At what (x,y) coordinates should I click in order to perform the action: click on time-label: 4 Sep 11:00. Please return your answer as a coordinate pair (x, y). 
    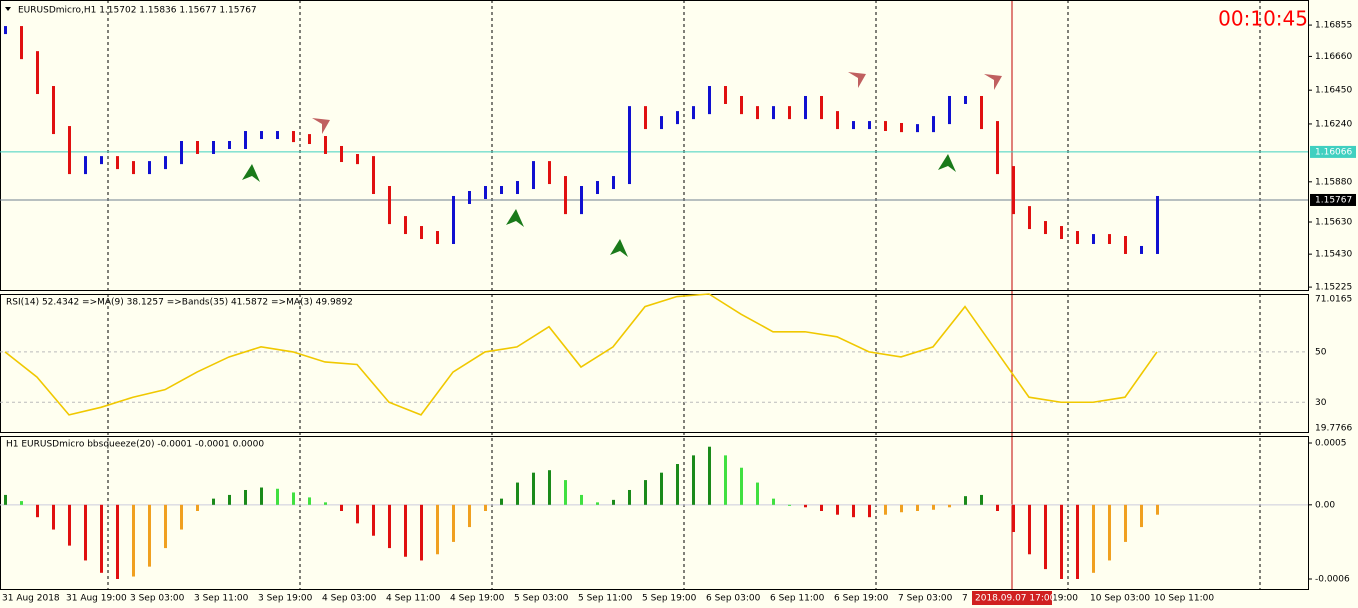
    Looking at the image, I should click on (413, 599).